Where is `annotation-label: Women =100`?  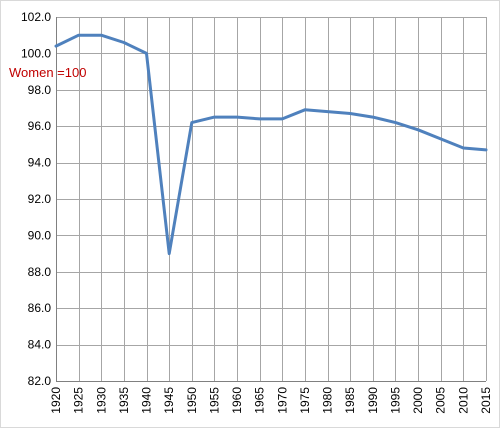
annotation-label: Women =100 is located at coordinates (47, 72).